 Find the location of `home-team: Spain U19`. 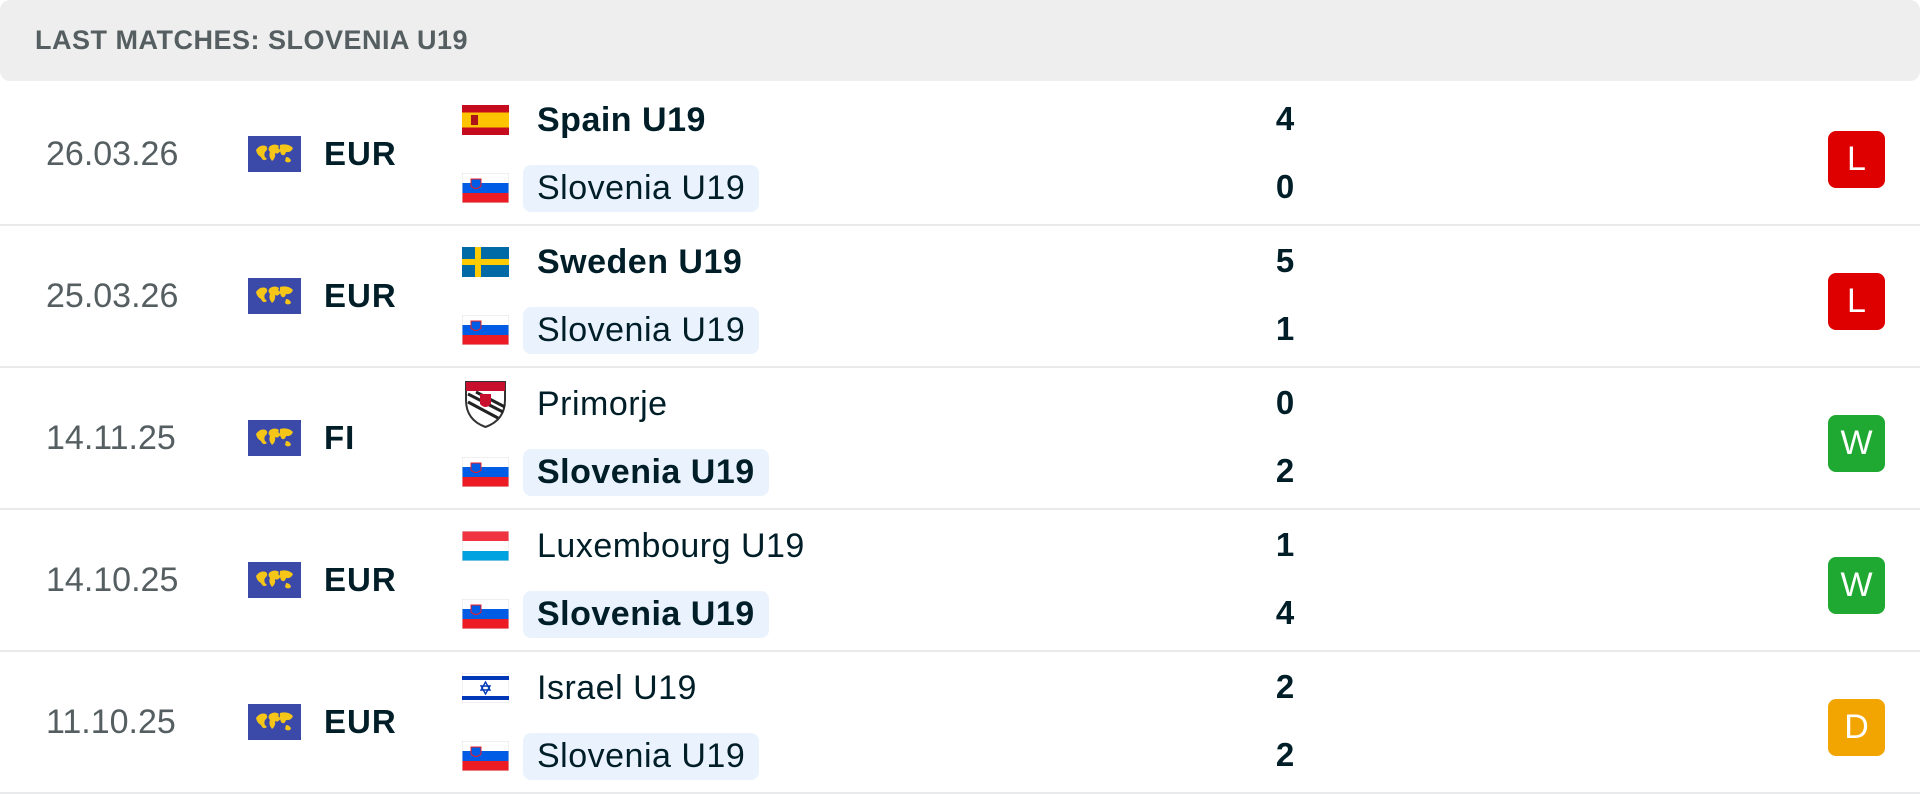

home-team: Spain U19 is located at coordinates (591, 120).